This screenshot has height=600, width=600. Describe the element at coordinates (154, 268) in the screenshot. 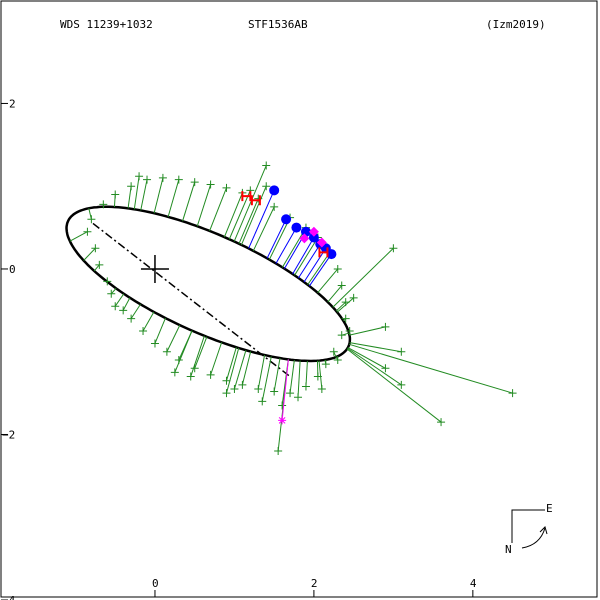

I see `primary-star-cross` at that location.